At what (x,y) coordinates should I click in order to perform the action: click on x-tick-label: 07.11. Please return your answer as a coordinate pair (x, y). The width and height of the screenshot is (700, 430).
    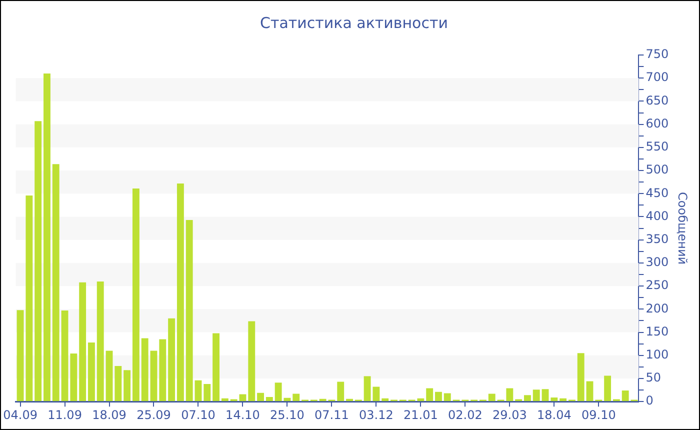
    Looking at the image, I should click on (331, 415).